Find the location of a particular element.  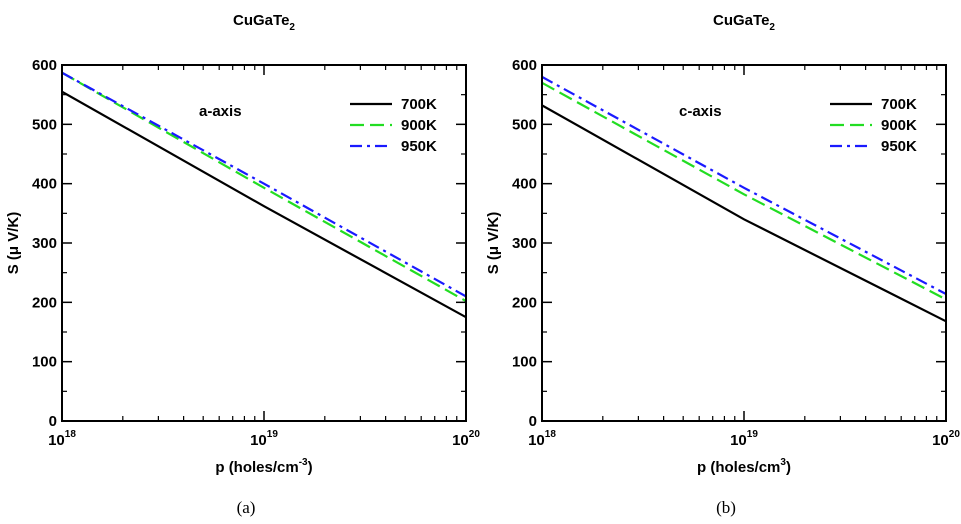

axis-annotation: c-axis is located at coordinates (700, 111).